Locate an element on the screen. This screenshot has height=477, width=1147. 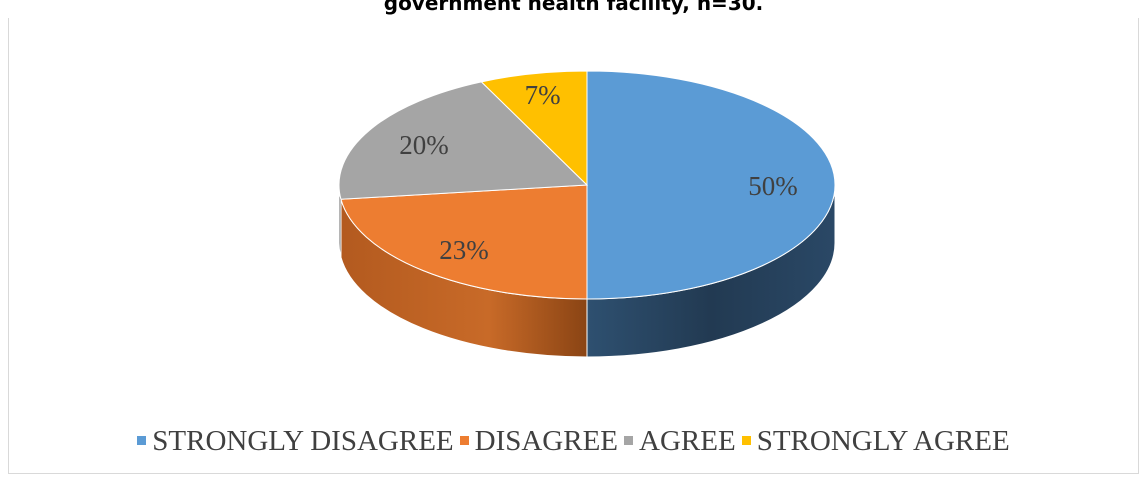
chart-title: government health facility, n=30. is located at coordinates (573, 7).